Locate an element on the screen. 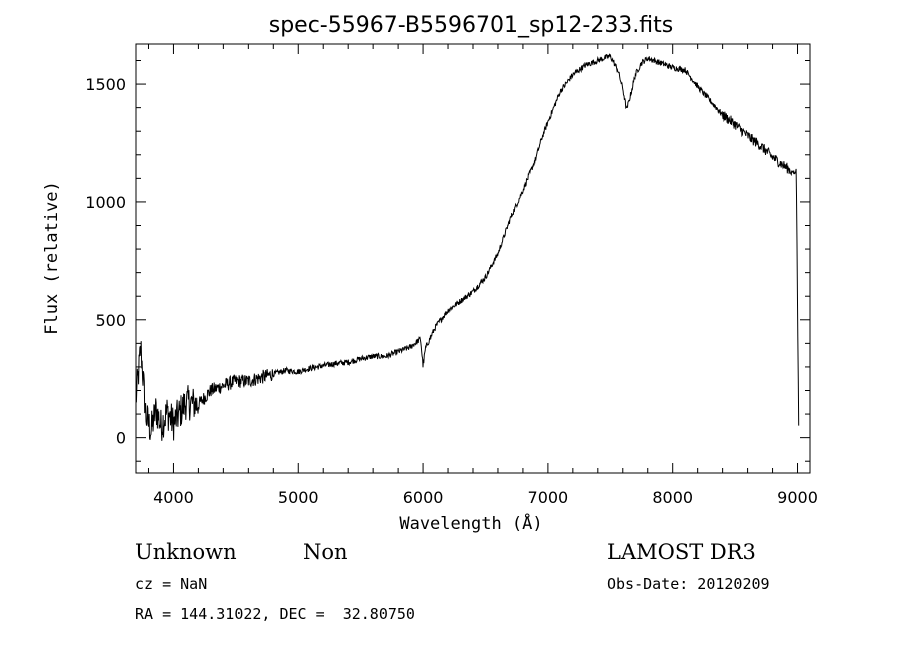 This screenshot has height=649, width=900. x-tick-label: 4000 is located at coordinates (173, 497).